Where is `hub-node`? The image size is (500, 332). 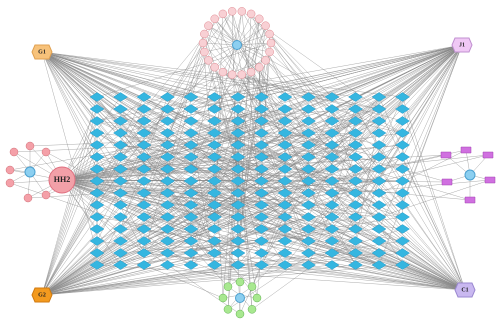 hub-node is located at coordinates (42, 295).